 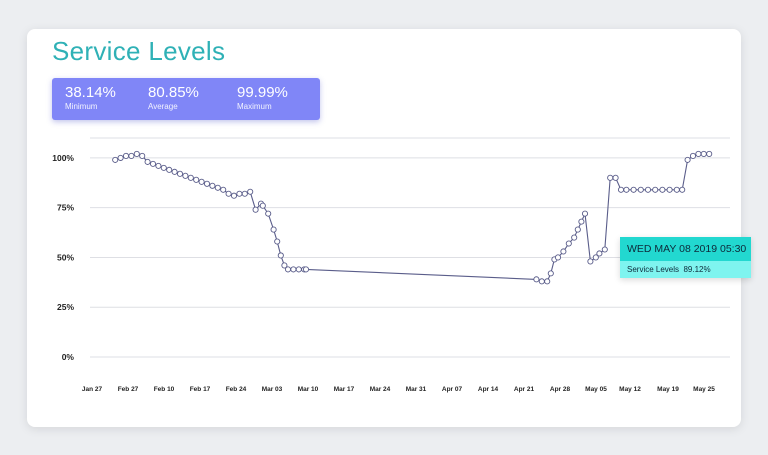 I want to click on y-tick-label: 0%, so click(x=68, y=357).